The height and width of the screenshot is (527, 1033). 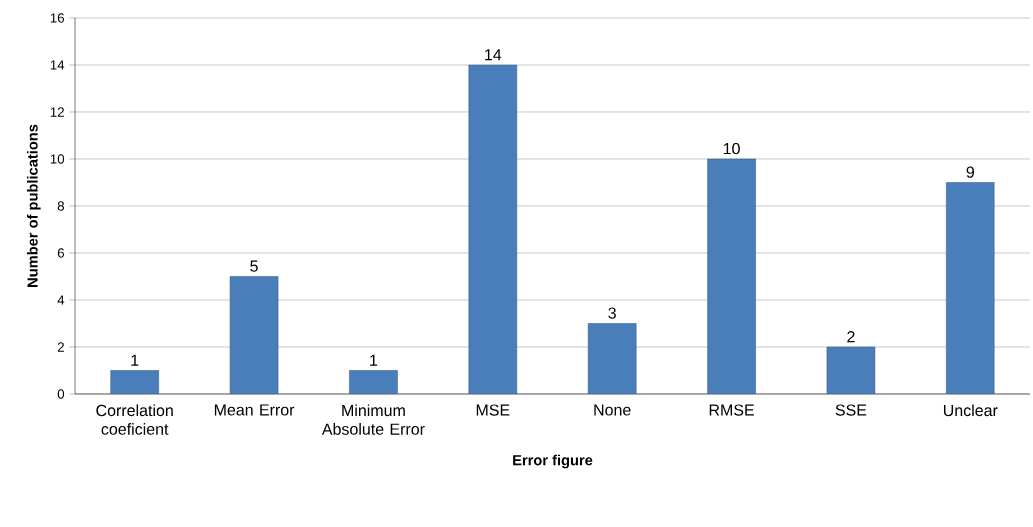 I want to click on x-tick-label: Correlation coeficient, so click(x=134, y=419).